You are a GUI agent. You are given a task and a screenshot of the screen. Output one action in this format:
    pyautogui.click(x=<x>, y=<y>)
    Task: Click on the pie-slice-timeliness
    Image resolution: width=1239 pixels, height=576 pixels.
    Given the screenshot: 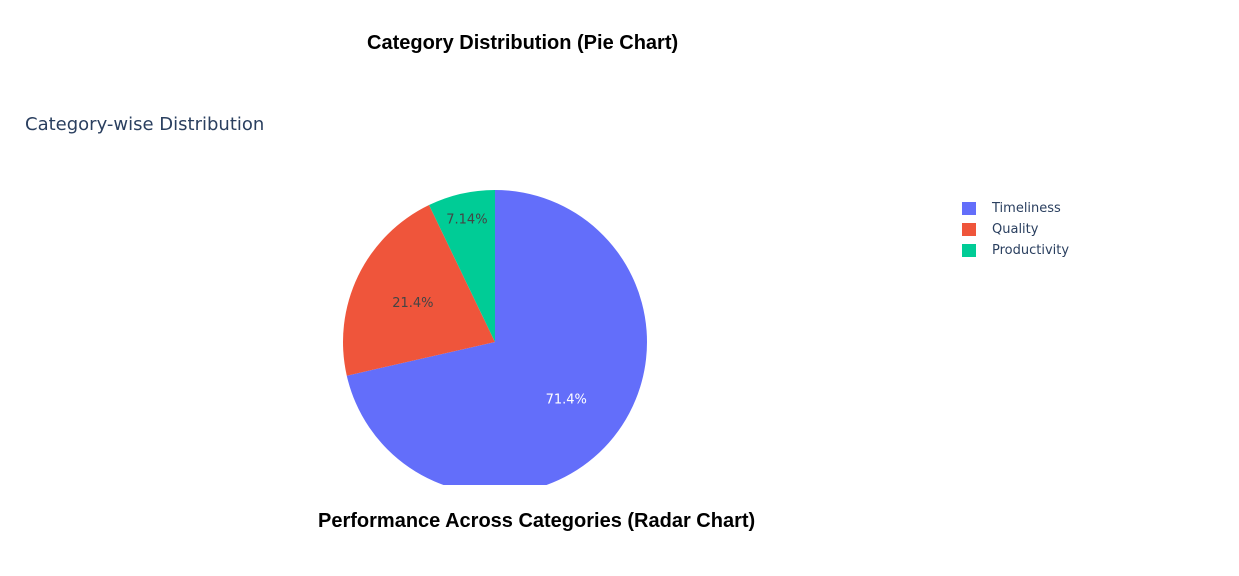 What is the action you would take?
    pyautogui.click(x=496, y=337)
    